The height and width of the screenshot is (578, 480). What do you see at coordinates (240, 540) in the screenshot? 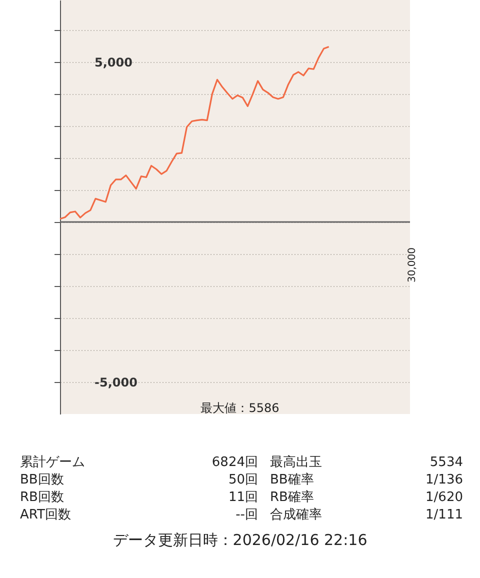
I see `text: データ更新日時：2026/02/16 22:16` at bounding box center [240, 540].